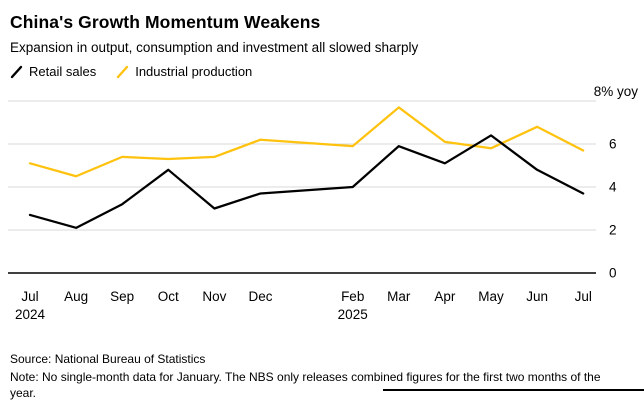  What do you see at coordinates (613, 144) in the screenshot?
I see `y-tick-label-6: 6` at bounding box center [613, 144].